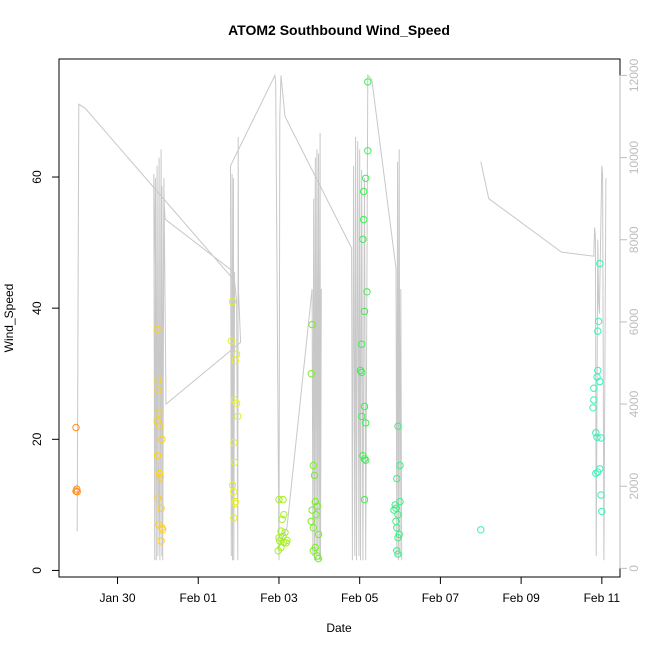  Describe the element at coordinates (37, 308) in the screenshot. I see `y-tick-label: 40` at that location.